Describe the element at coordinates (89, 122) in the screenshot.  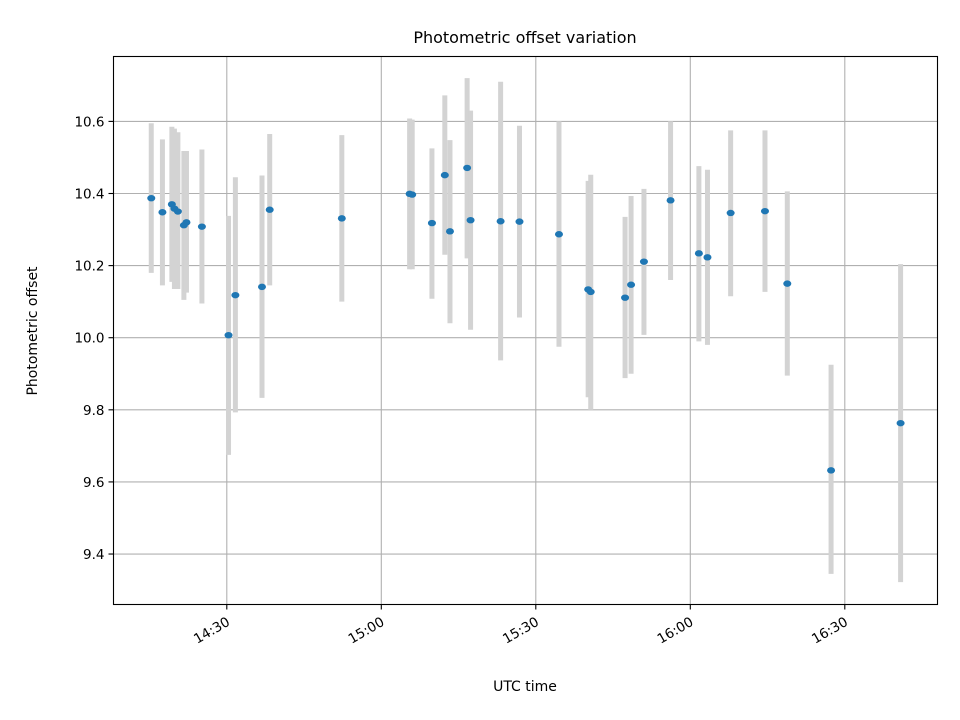
I see `y-tick-label: 10.6` at that location.